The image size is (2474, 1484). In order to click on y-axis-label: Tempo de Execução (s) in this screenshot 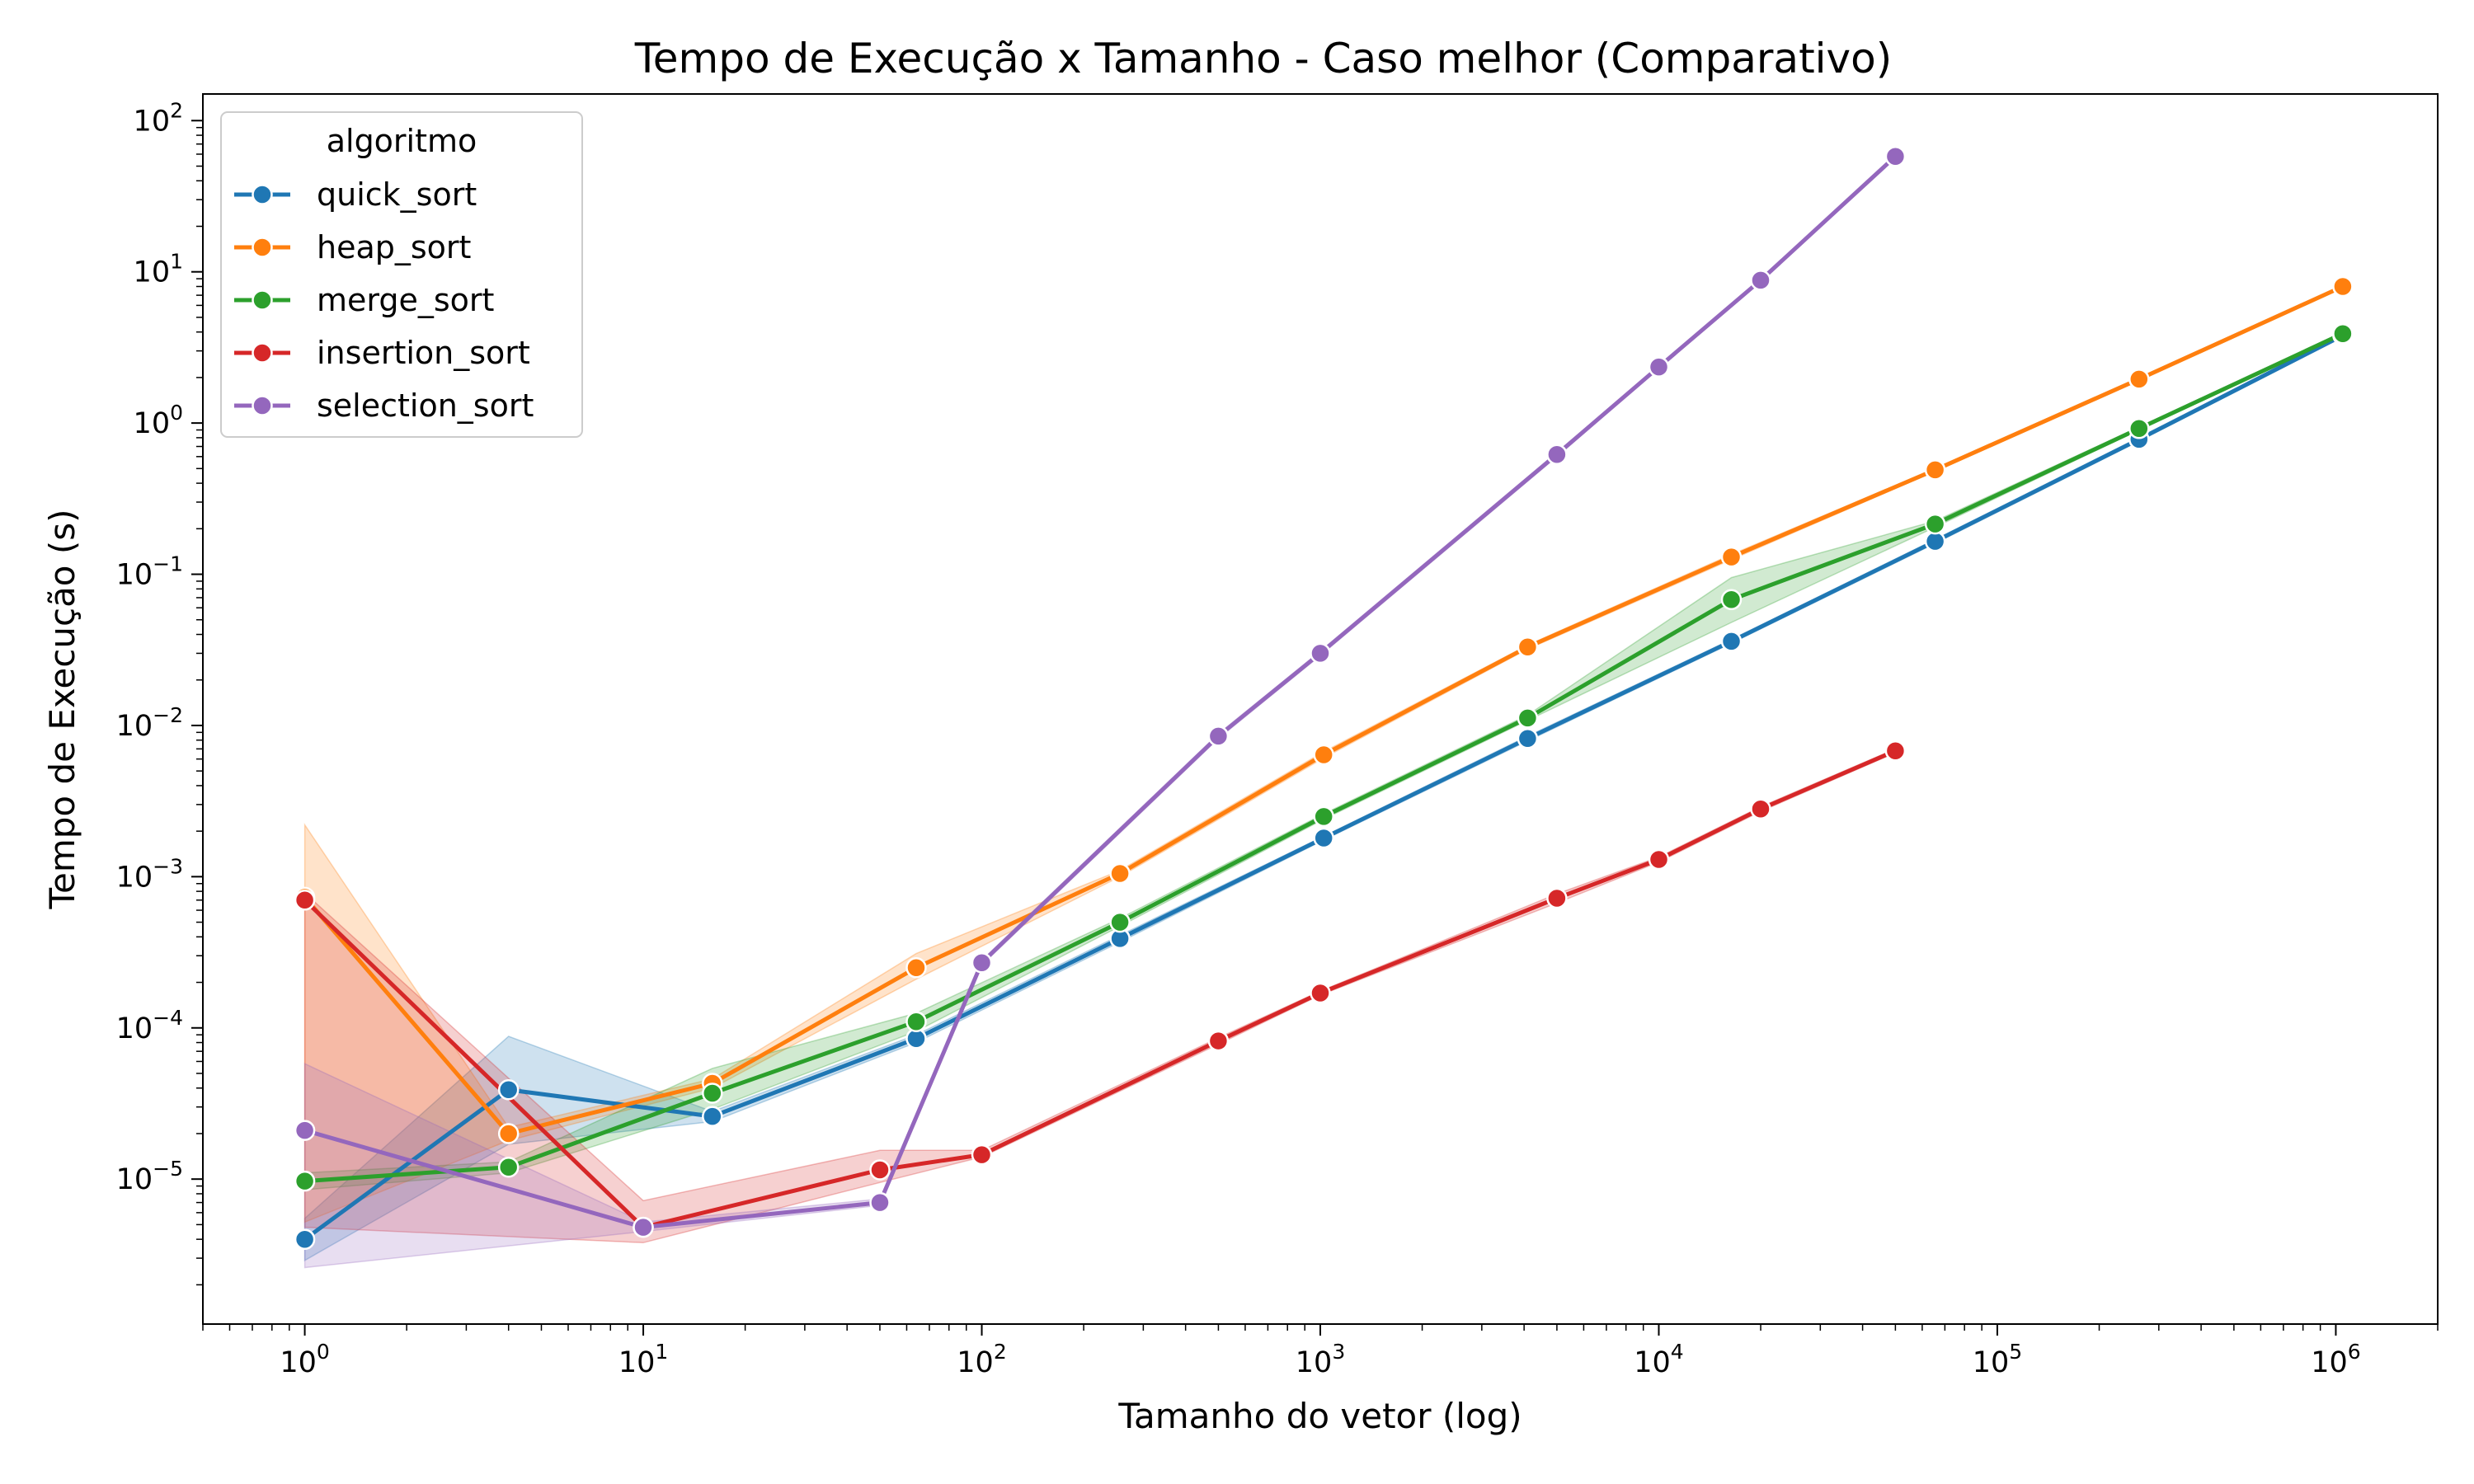, I will do `click(62, 709)`.